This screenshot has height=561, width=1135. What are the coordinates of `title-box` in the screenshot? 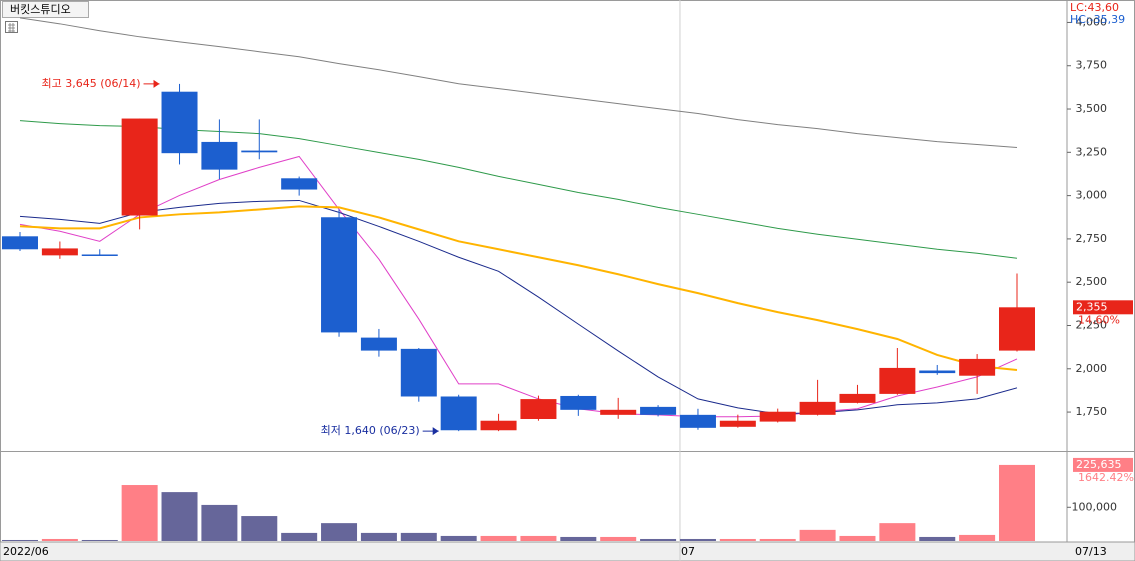 It's located at (45, 9).